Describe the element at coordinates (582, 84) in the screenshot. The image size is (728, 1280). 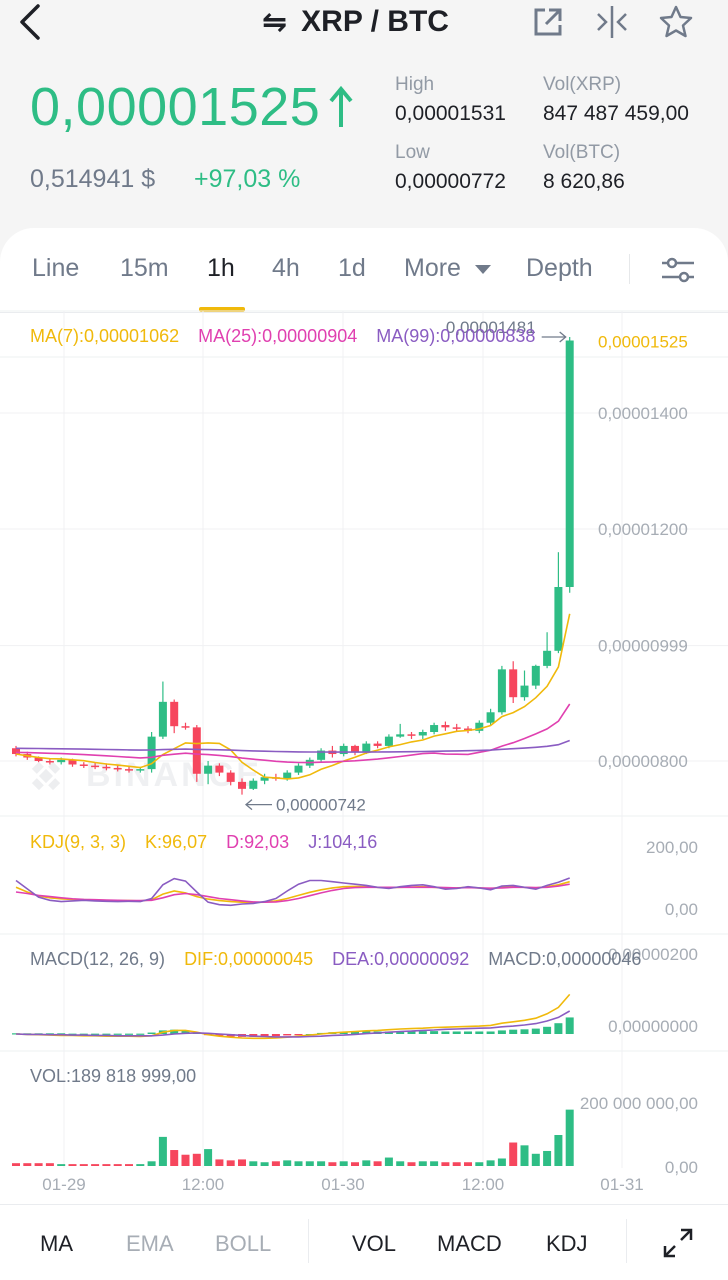
I see `vol-xrp-label: Vol(XRP)` at that location.